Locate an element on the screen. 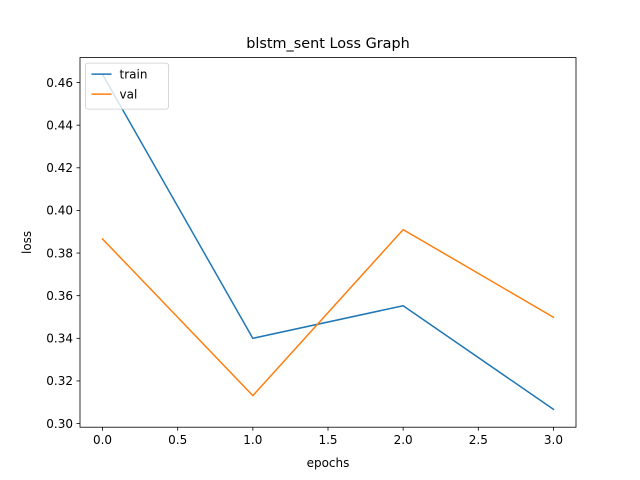  x-tick-label: 1.0 is located at coordinates (252, 440).